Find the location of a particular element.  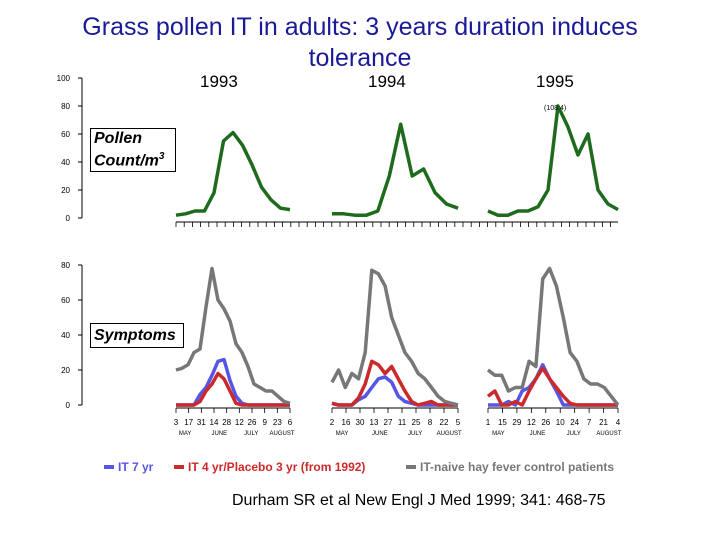

symptoms-x-tick-label: 4 is located at coordinates (618, 422).